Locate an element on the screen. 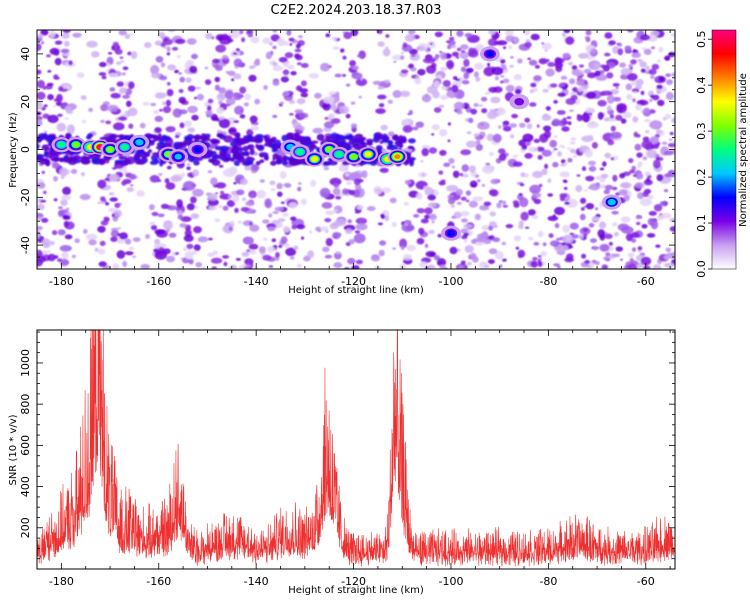 This screenshot has width=750, height=600. spectrogram-x-tick-label: -140 is located at coordinates (256, 281).